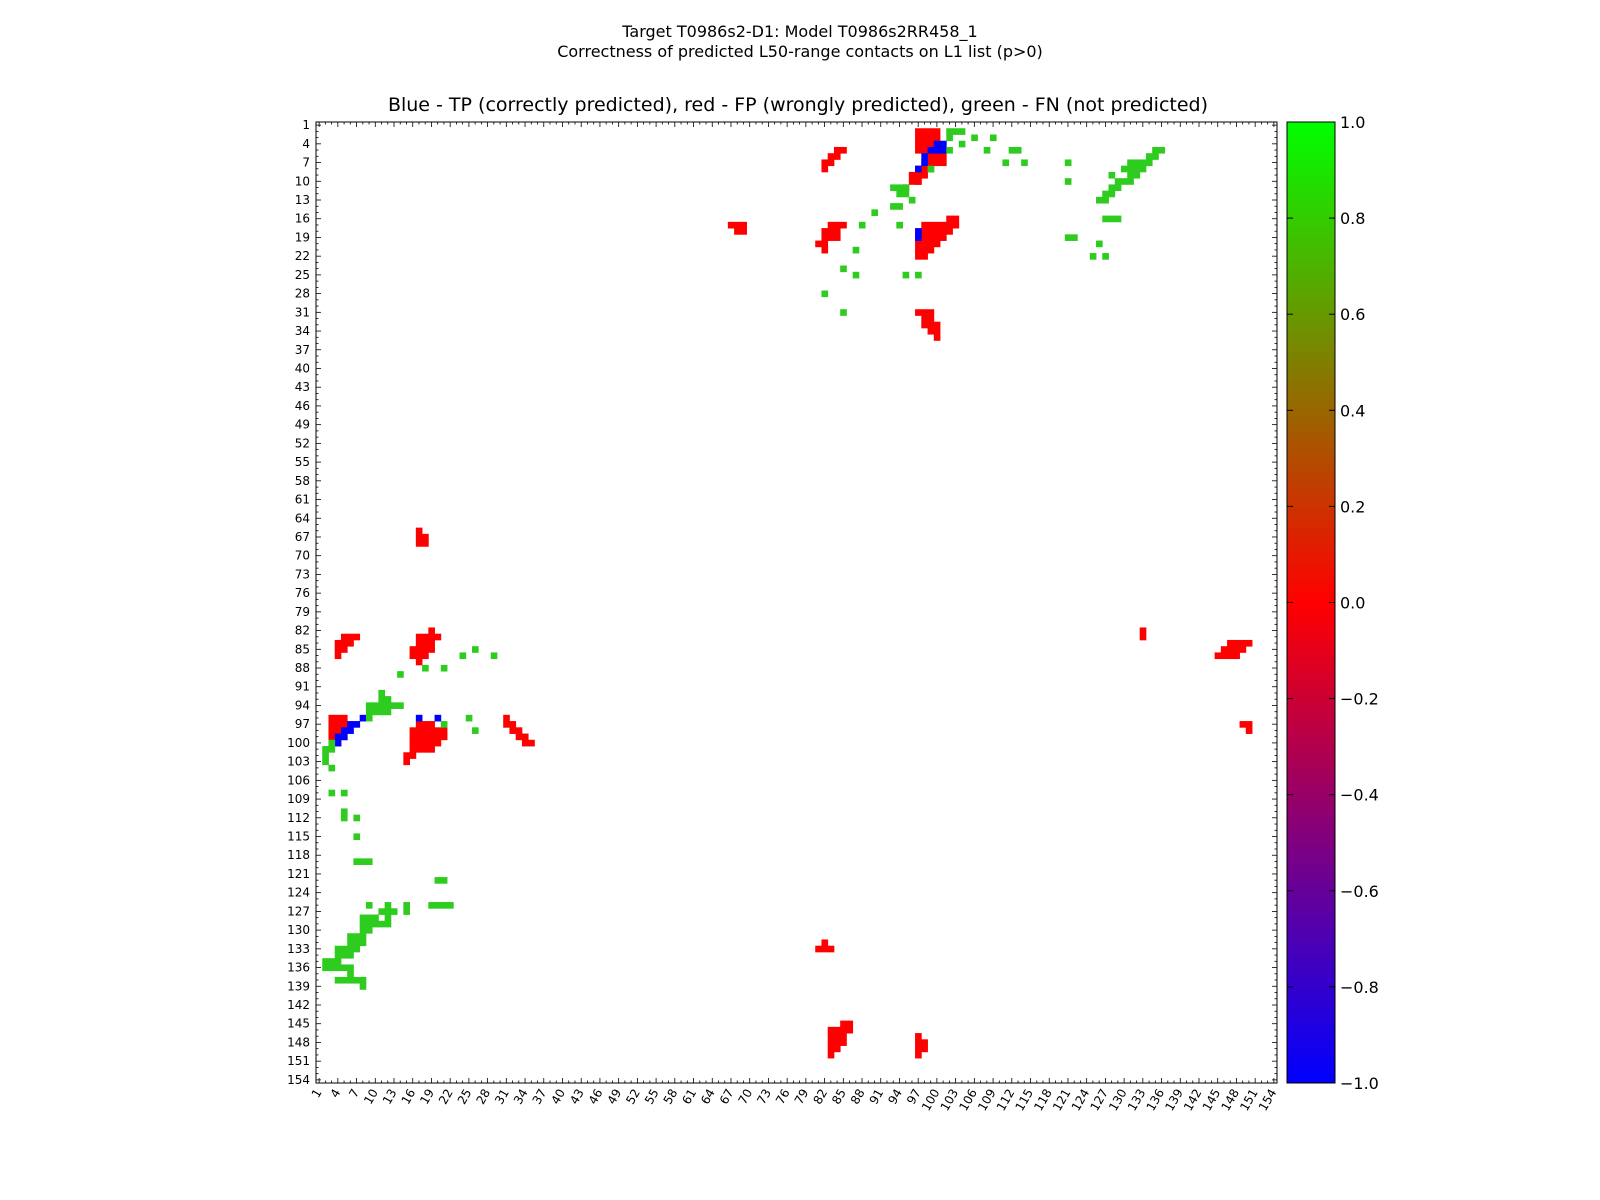 The width and height of the screenshot is (1600, 1200). Describe the element at coordinates (1099, 1100) in the screenshot. I see `x-tick-label: 127` at that location.